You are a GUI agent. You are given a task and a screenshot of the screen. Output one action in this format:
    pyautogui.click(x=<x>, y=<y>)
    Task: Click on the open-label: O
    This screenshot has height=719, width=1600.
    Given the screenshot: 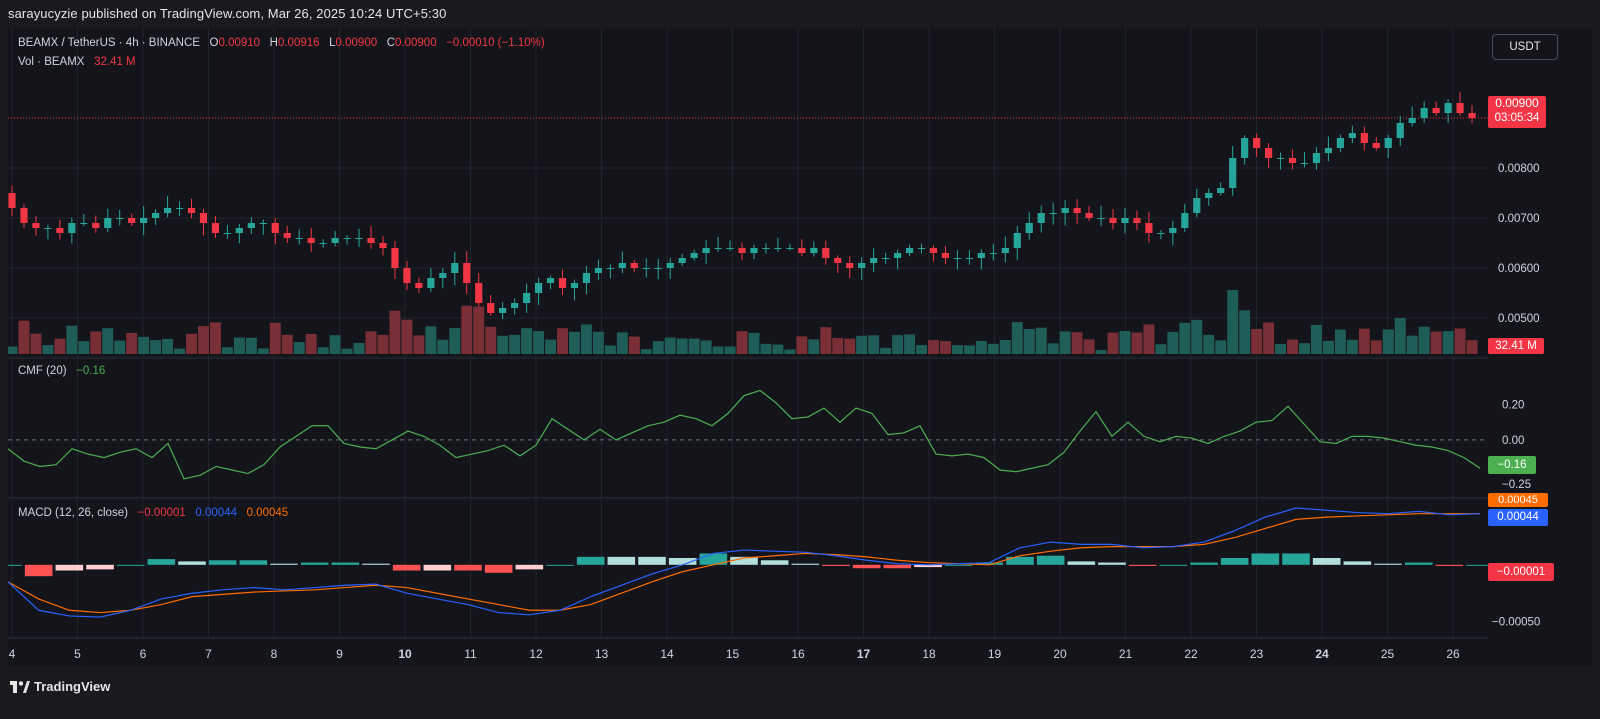 What is the action you would take?
    pyautogui.click(x=214, y=43)
    